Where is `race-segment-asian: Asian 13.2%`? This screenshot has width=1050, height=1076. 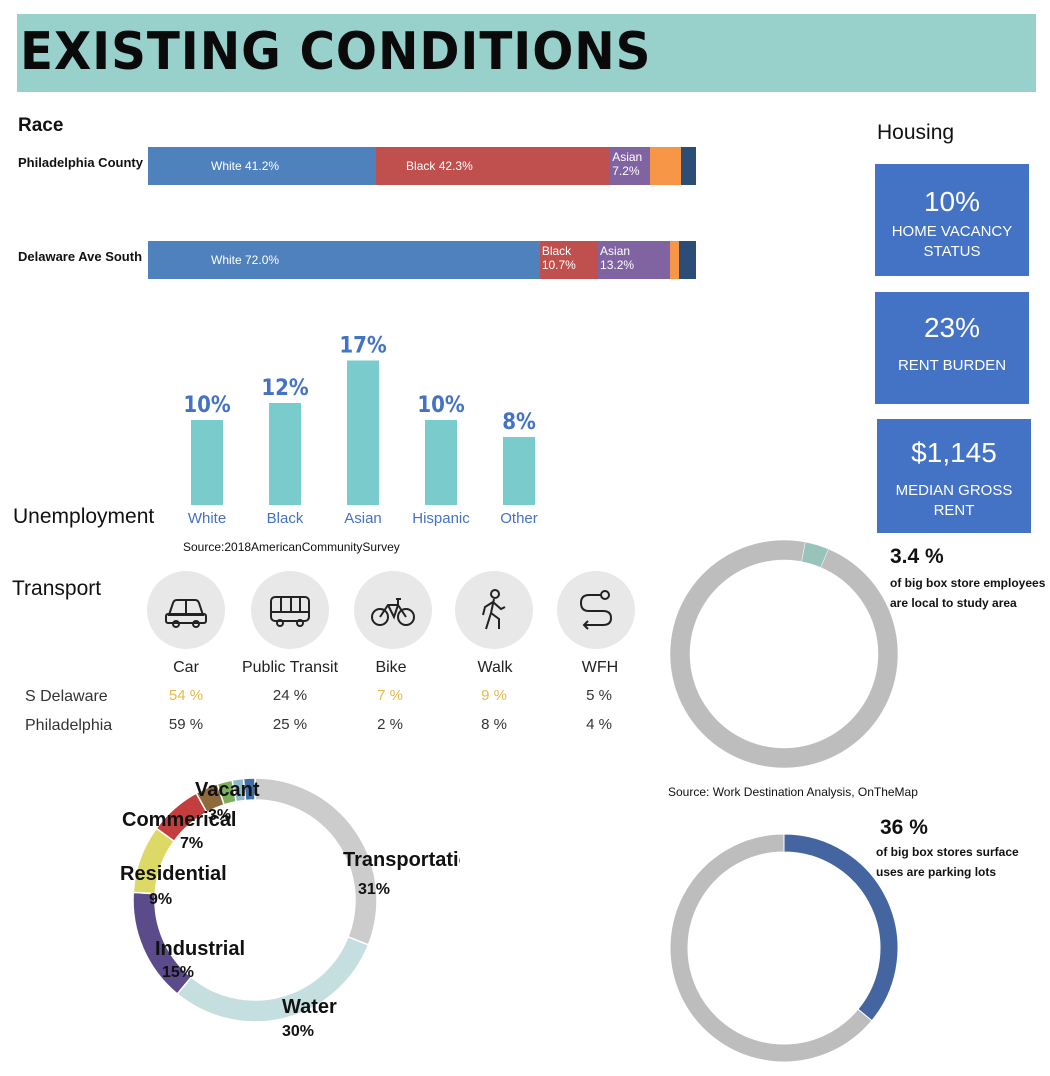 race-segment-asian: Asian 13.2% is located at coordinates (634, 260).